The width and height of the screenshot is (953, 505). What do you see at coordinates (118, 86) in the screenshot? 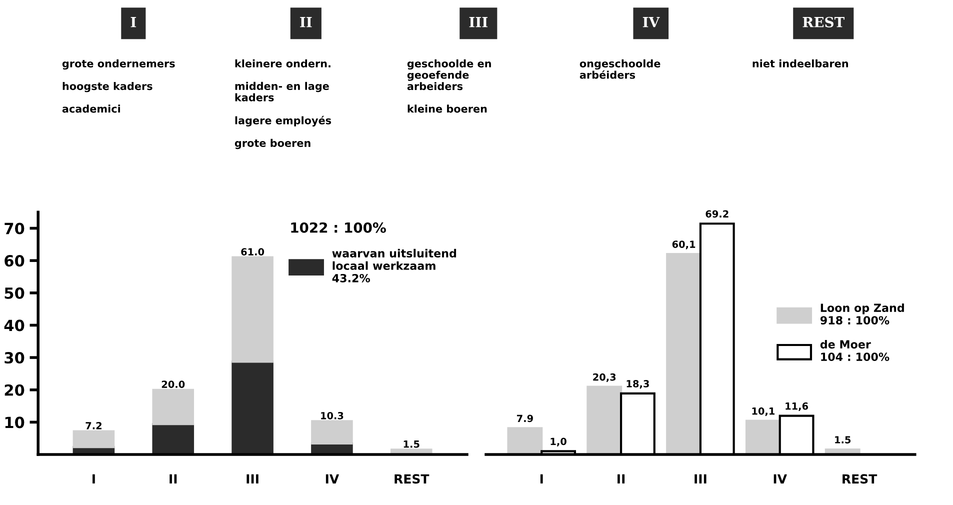
I see `text: grote ondernemers hoogste kaders academici` at bounding box center [118, 86].